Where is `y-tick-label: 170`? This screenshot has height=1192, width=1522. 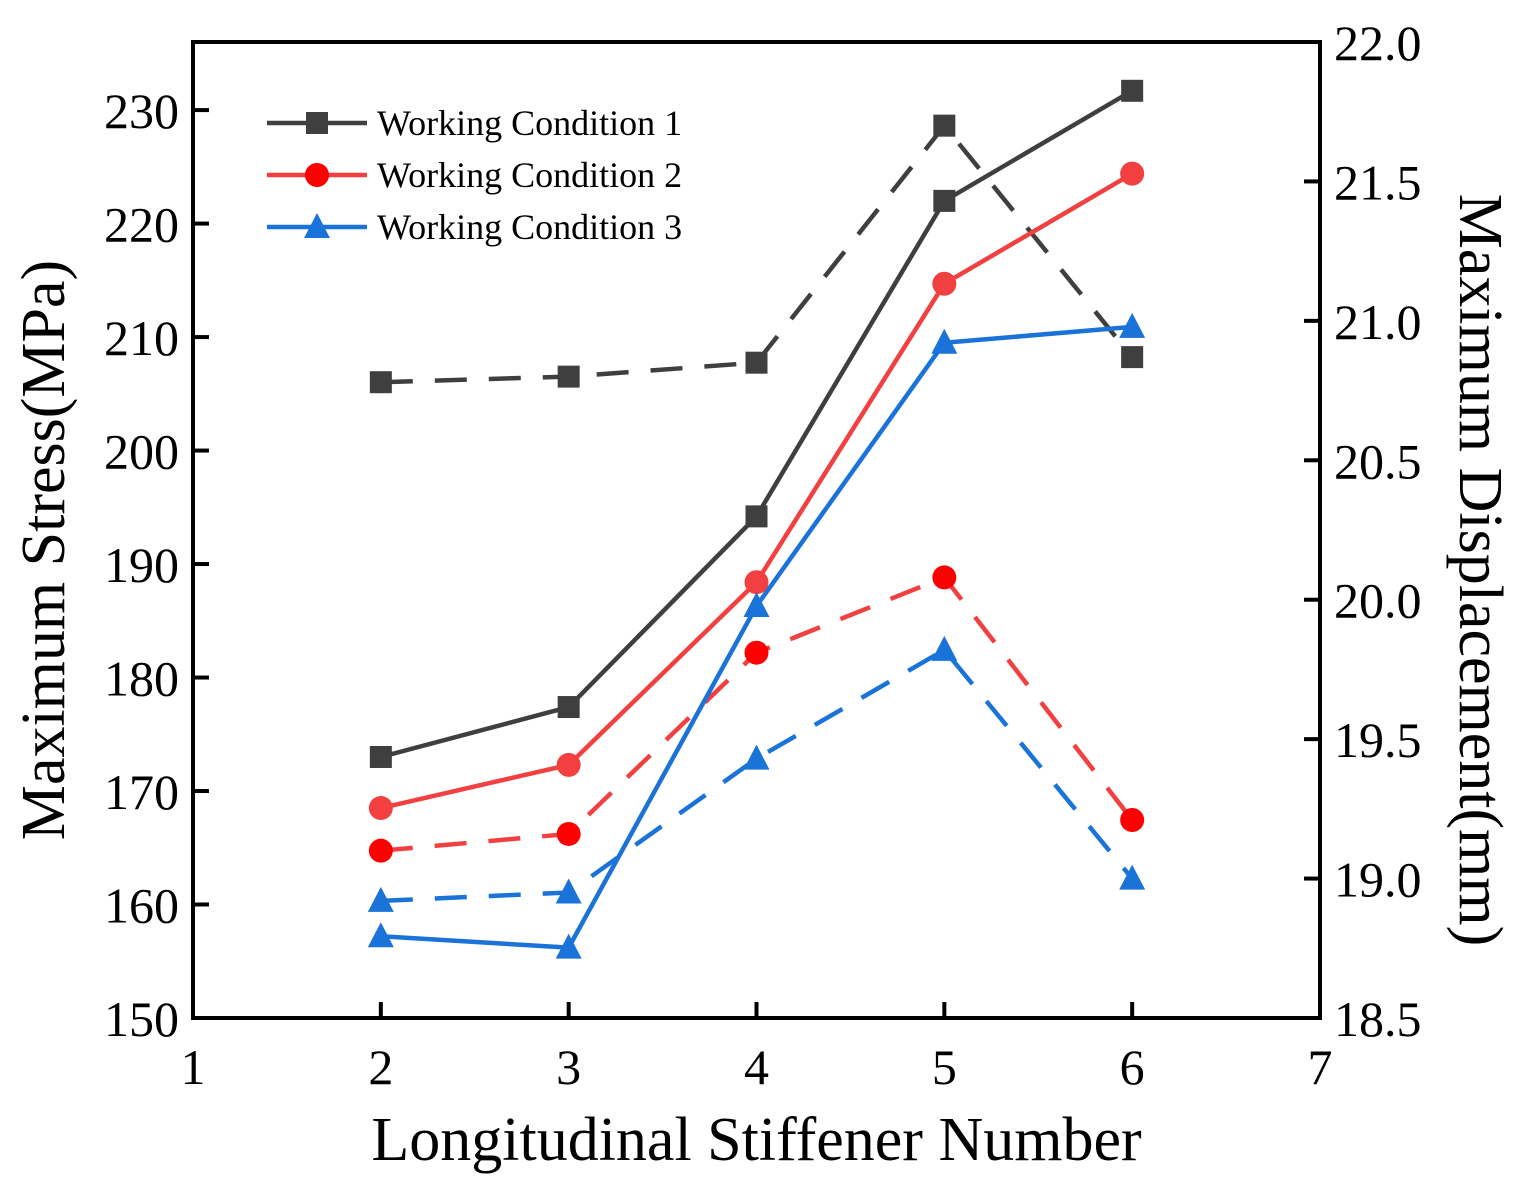 y-tick-label: 170 is located at coordinates (141, 792).